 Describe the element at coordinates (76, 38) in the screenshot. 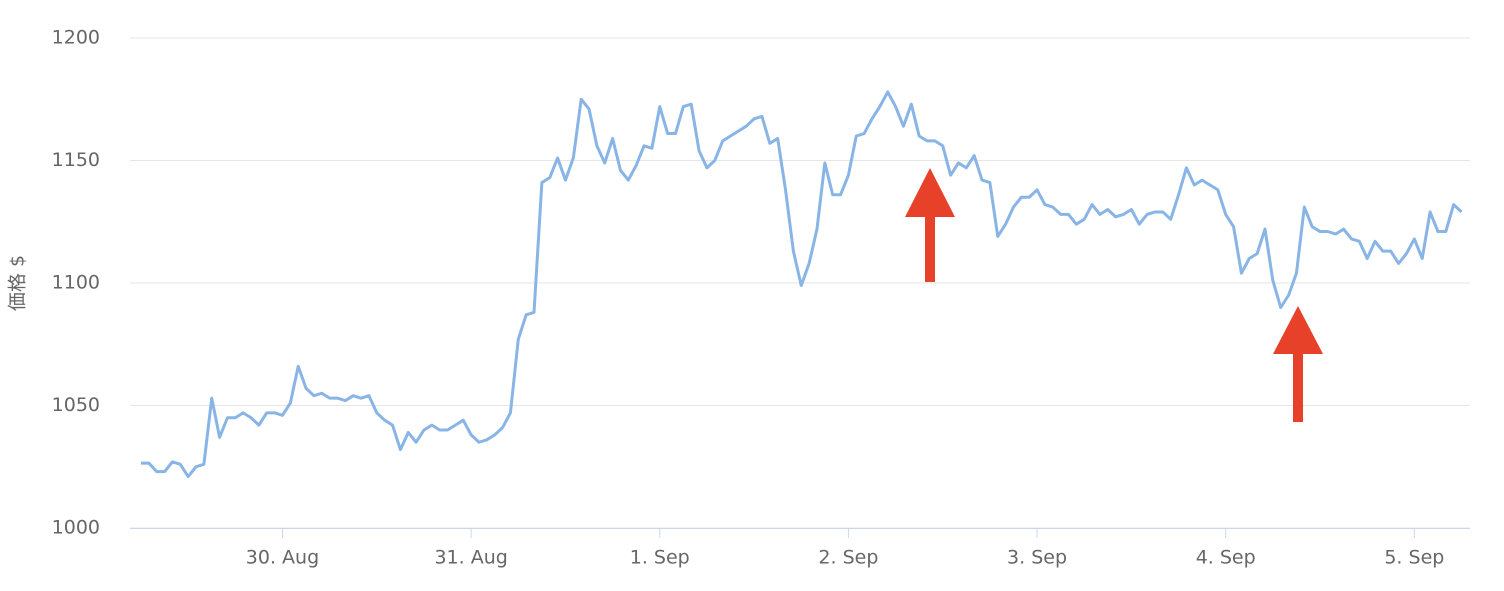

I see `y-tick-label: 1200` at that location.